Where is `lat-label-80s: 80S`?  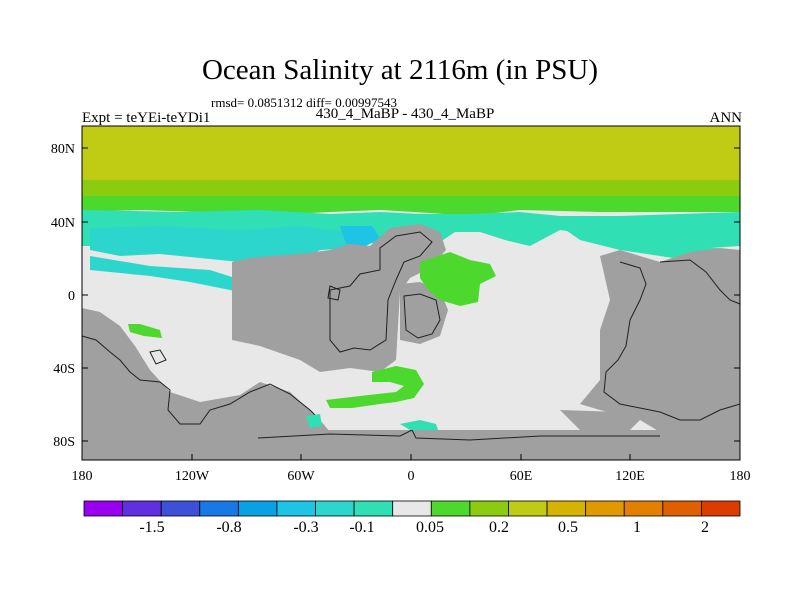 lat-label-80s: 80S is located at coordinates (64, 442).